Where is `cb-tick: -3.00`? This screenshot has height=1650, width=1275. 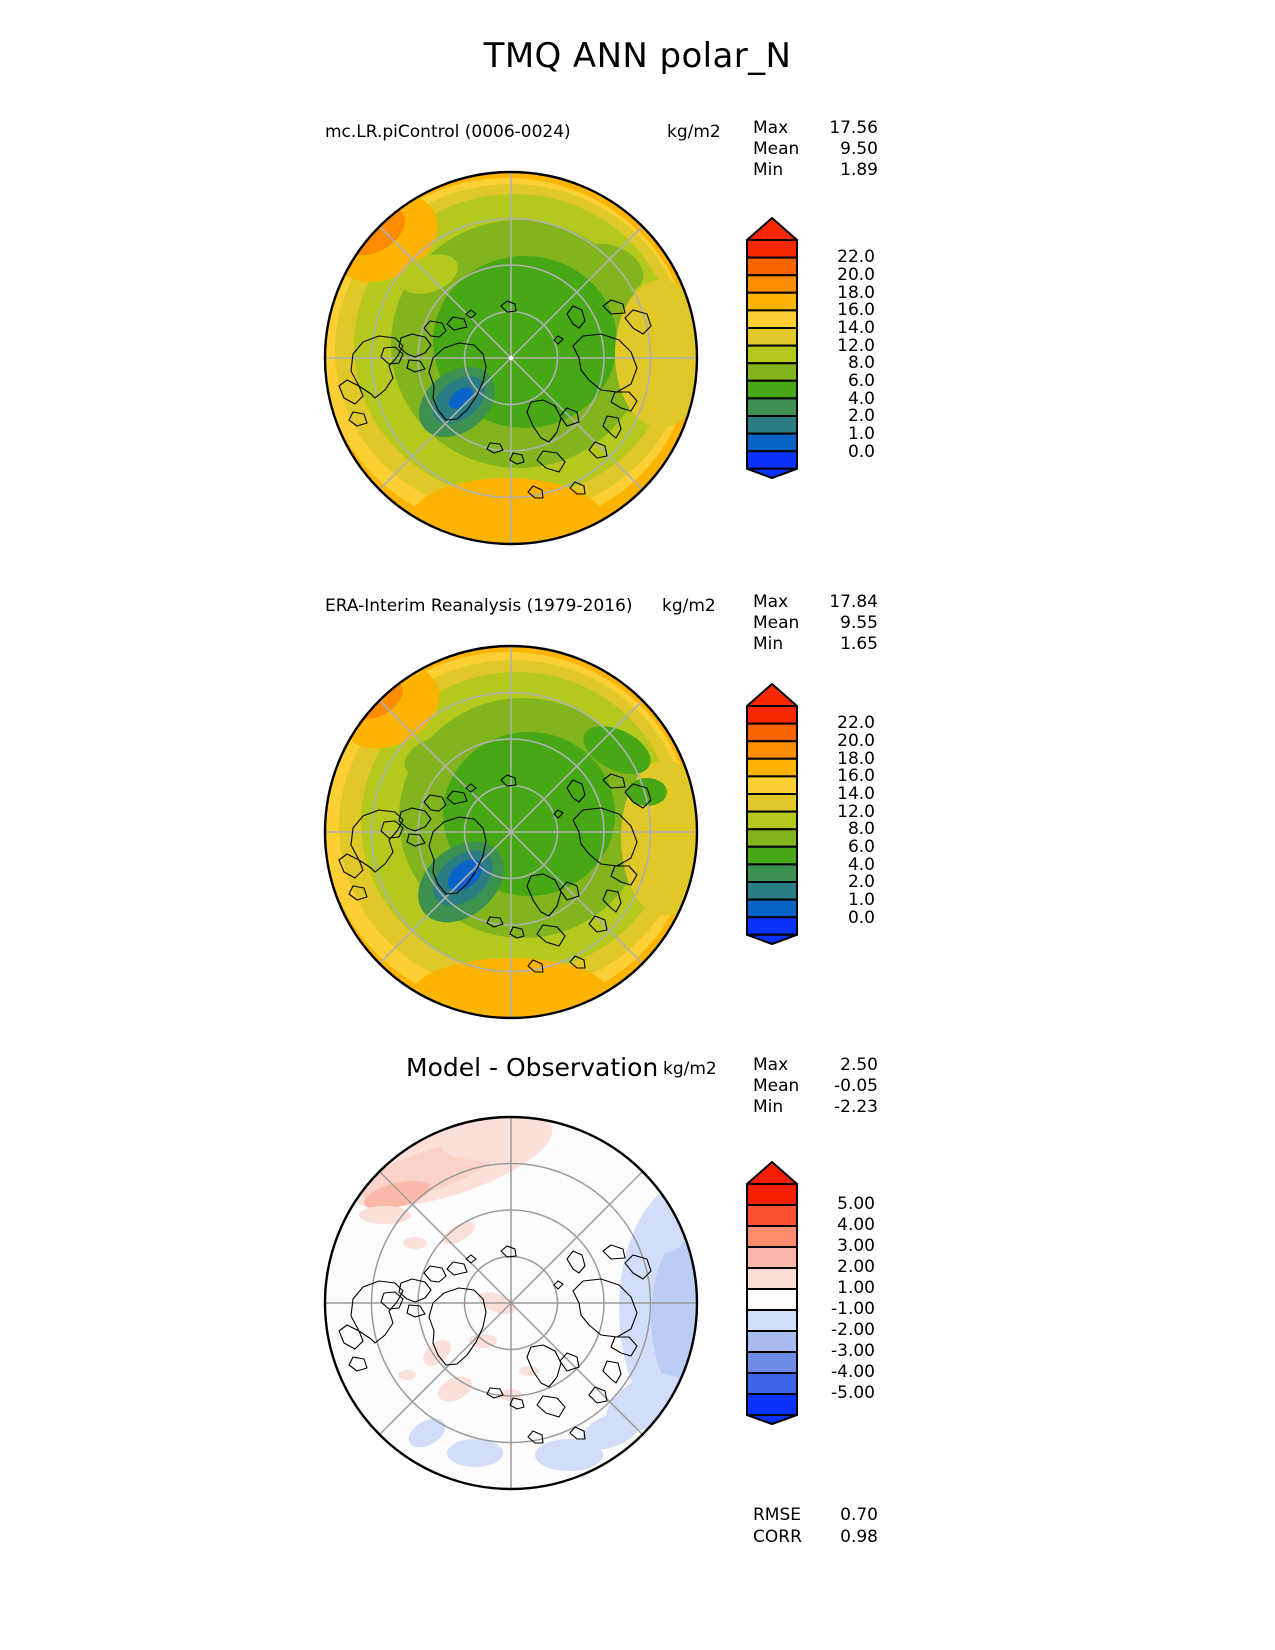
cb-tick: -3.00 is located at coordinates (853, 1351).